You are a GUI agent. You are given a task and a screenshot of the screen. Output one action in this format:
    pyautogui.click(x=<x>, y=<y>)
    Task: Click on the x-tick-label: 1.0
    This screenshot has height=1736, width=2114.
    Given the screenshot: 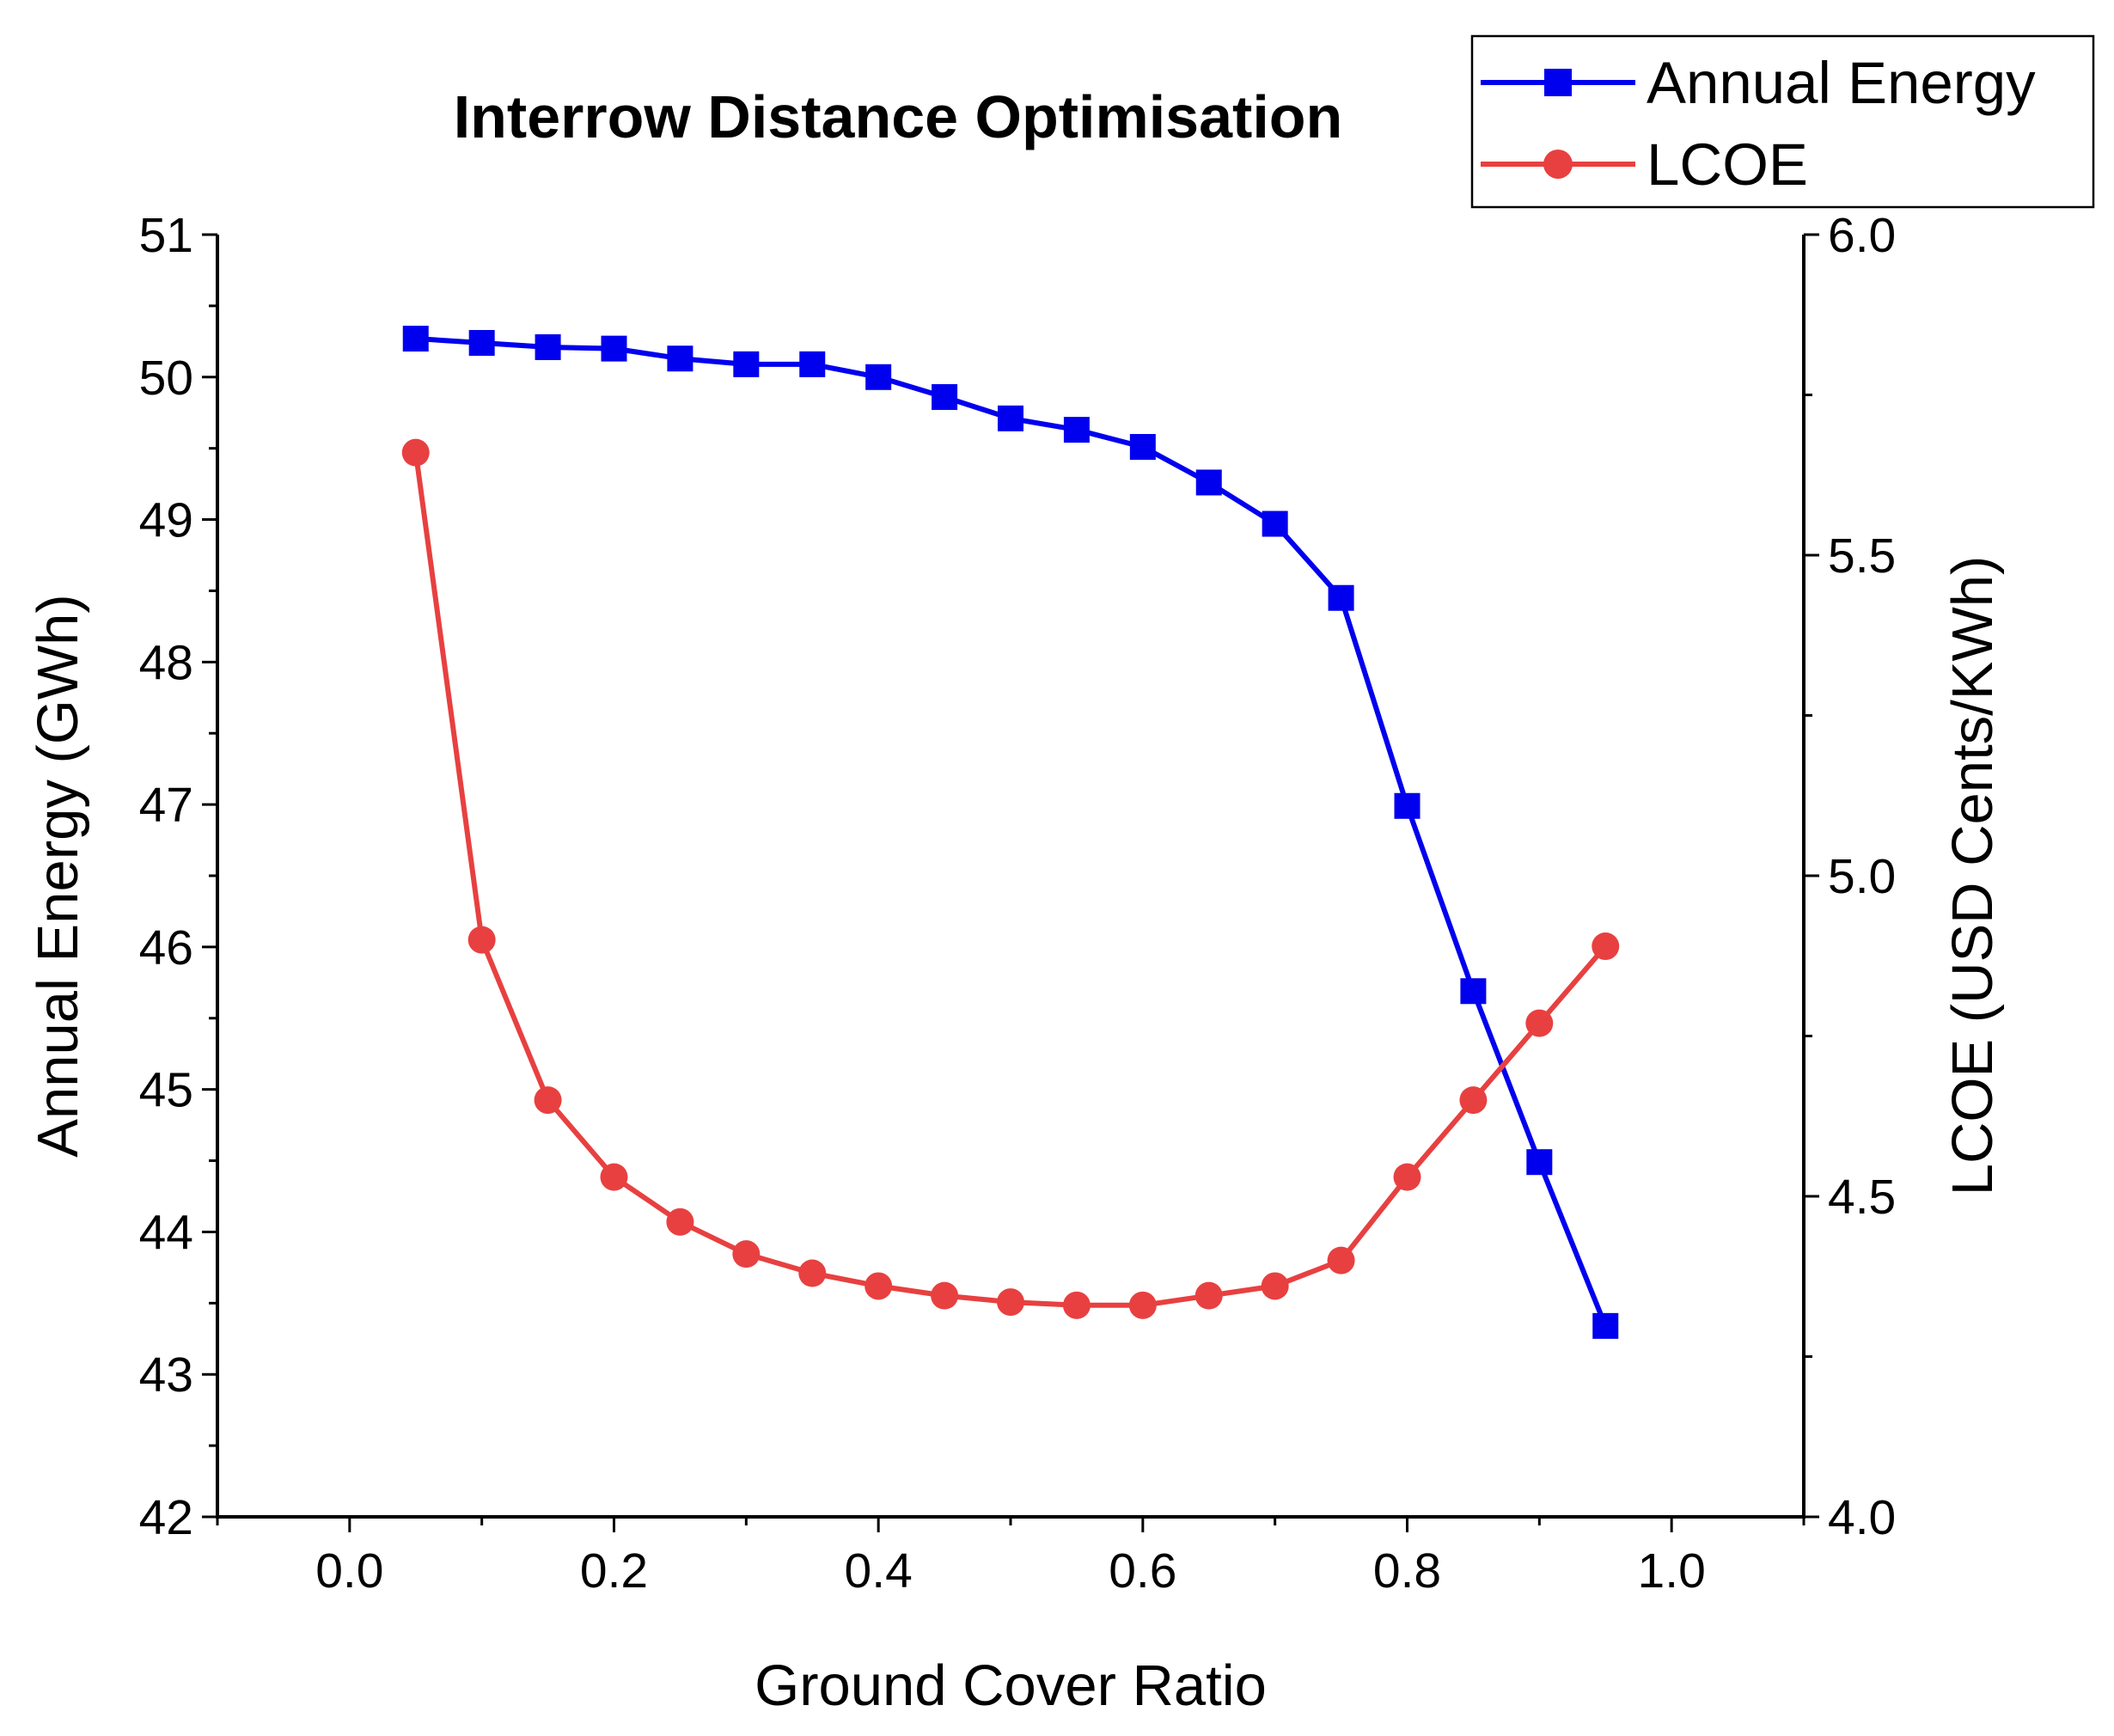 What is the action you would take?
    pyautogui.click(x=1672, y=1570)
    